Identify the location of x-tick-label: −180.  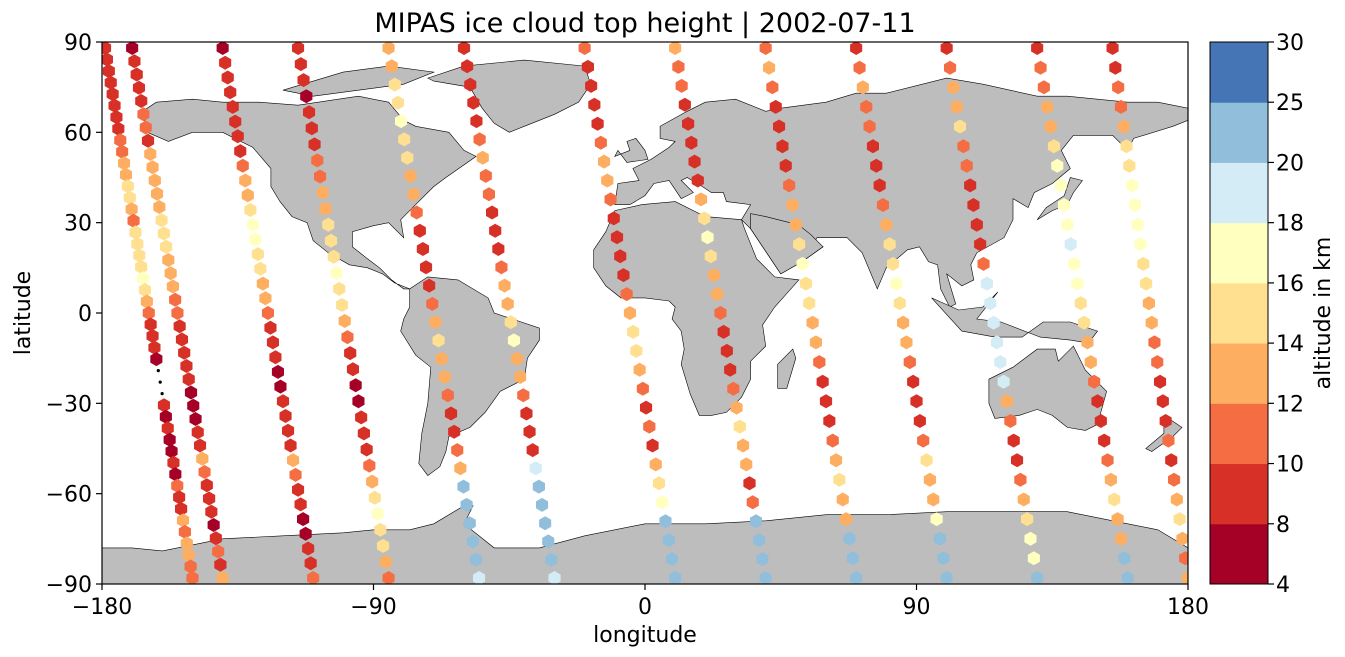
(102, 607).